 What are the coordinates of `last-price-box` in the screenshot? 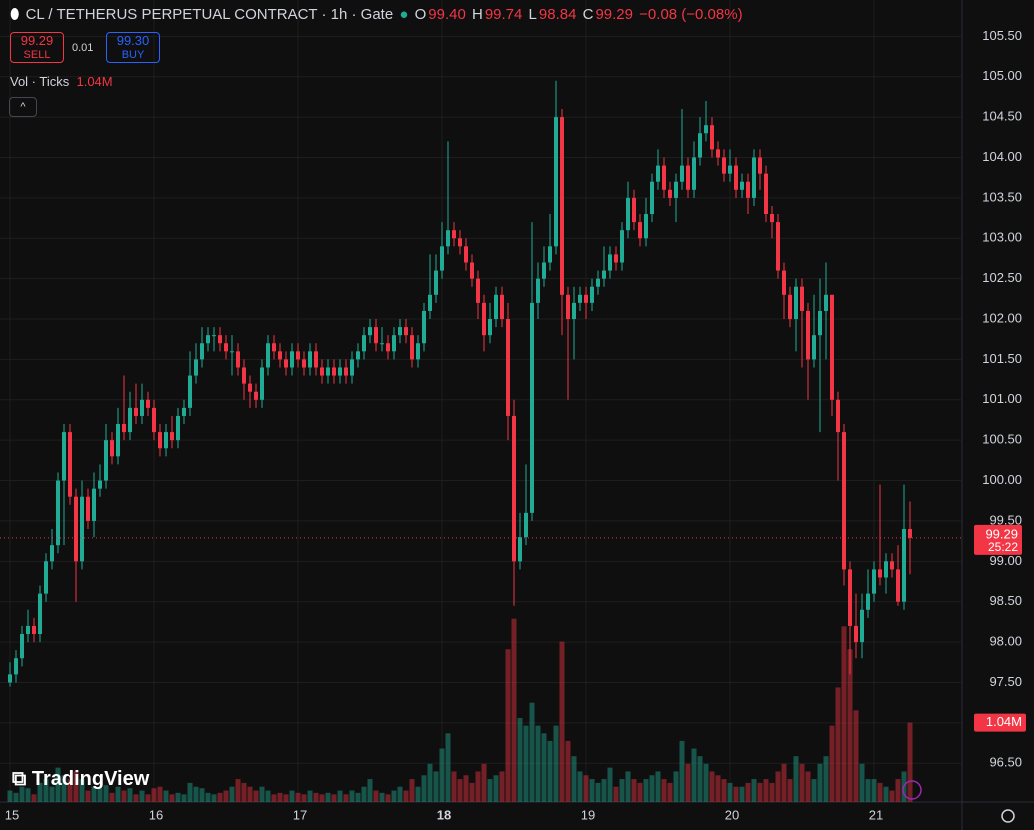 It's located at (998, 539).